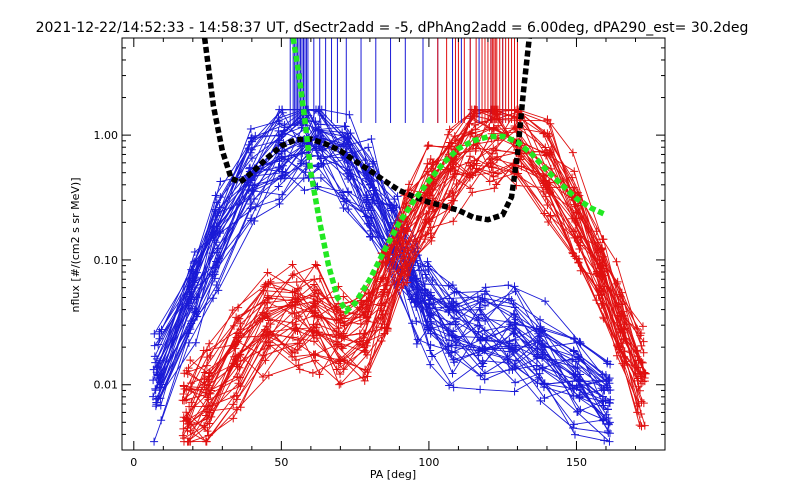 The image size is (800, 500). I want to click on y-tick-label: 0.10, so click(106, 260).